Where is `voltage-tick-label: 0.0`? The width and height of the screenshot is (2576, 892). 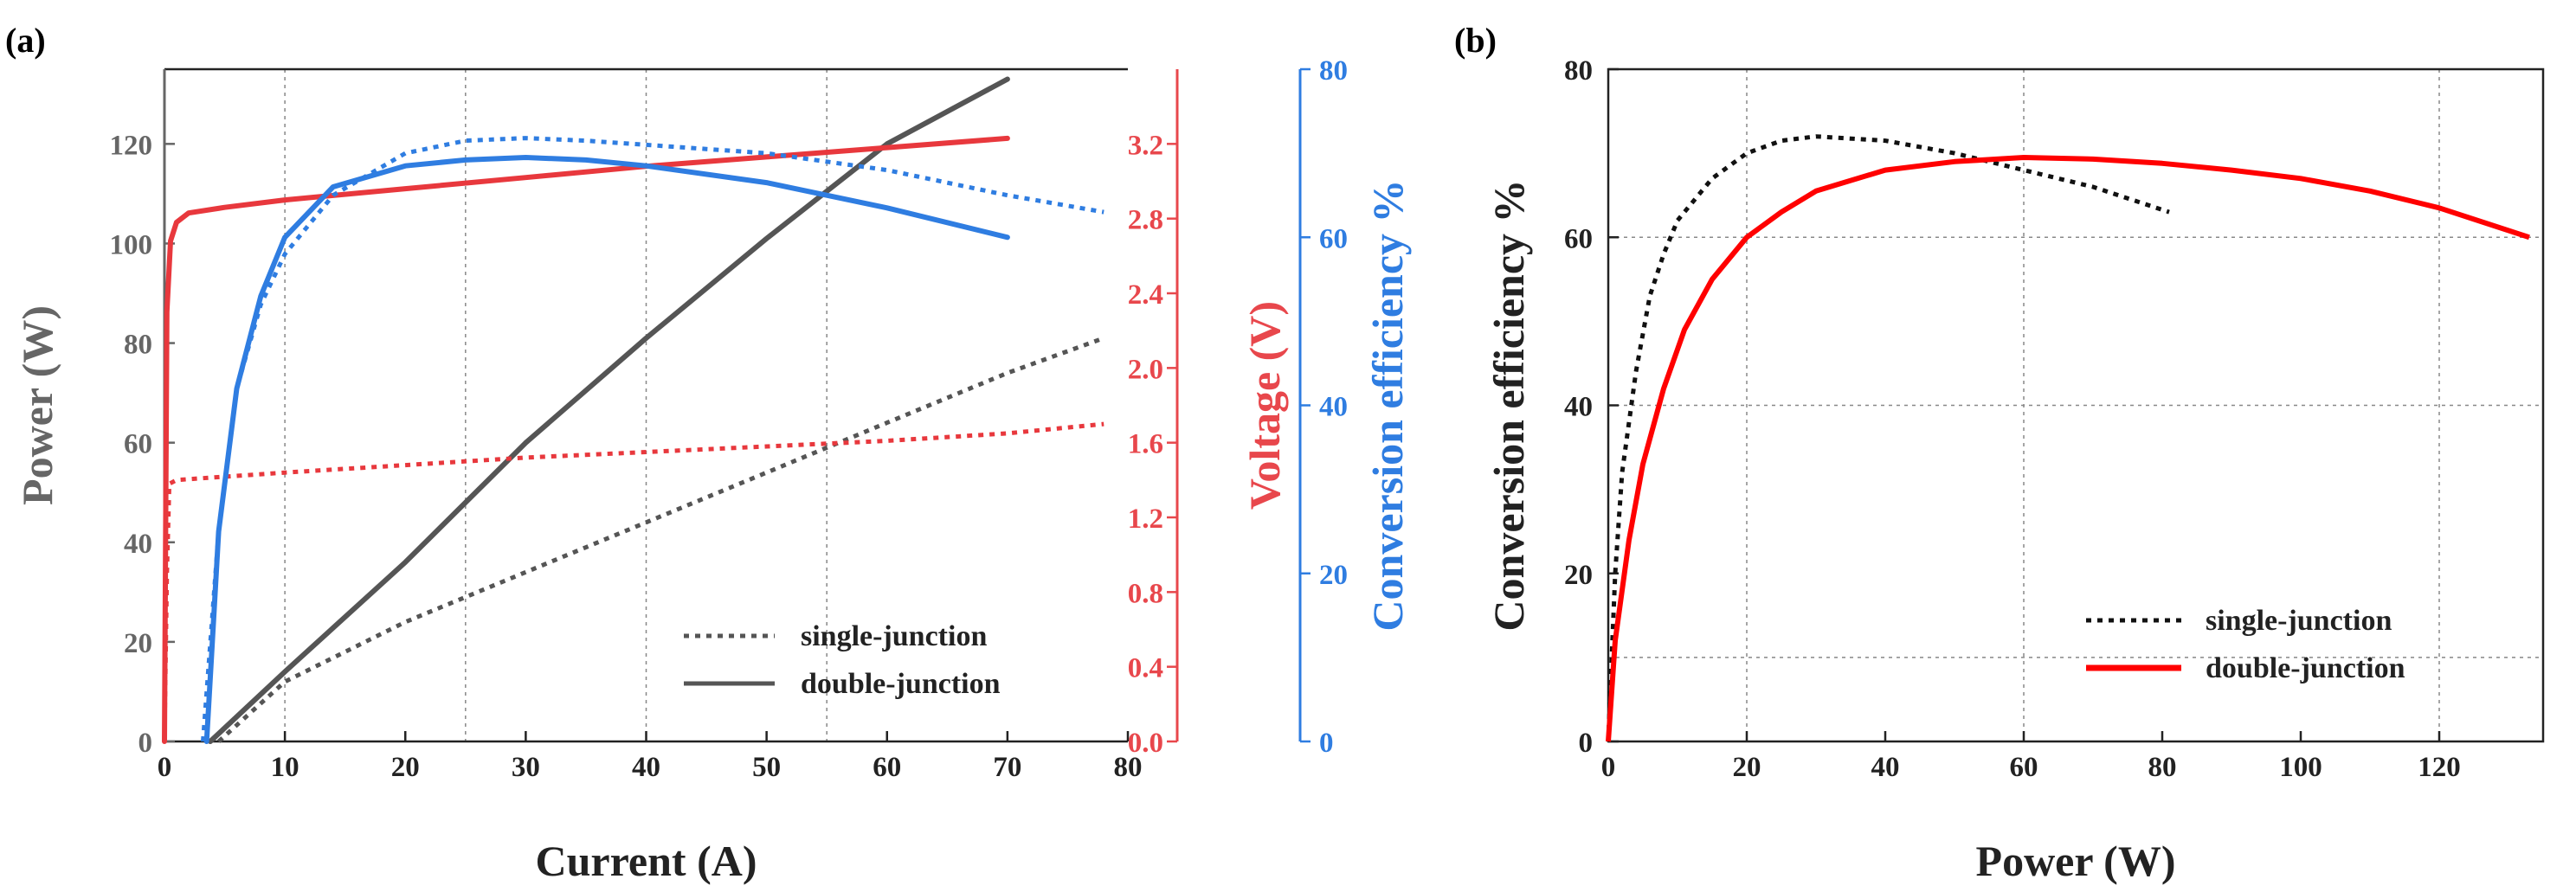
voltage-tick-label: 0.0 is located at coordinates (1145, 743).